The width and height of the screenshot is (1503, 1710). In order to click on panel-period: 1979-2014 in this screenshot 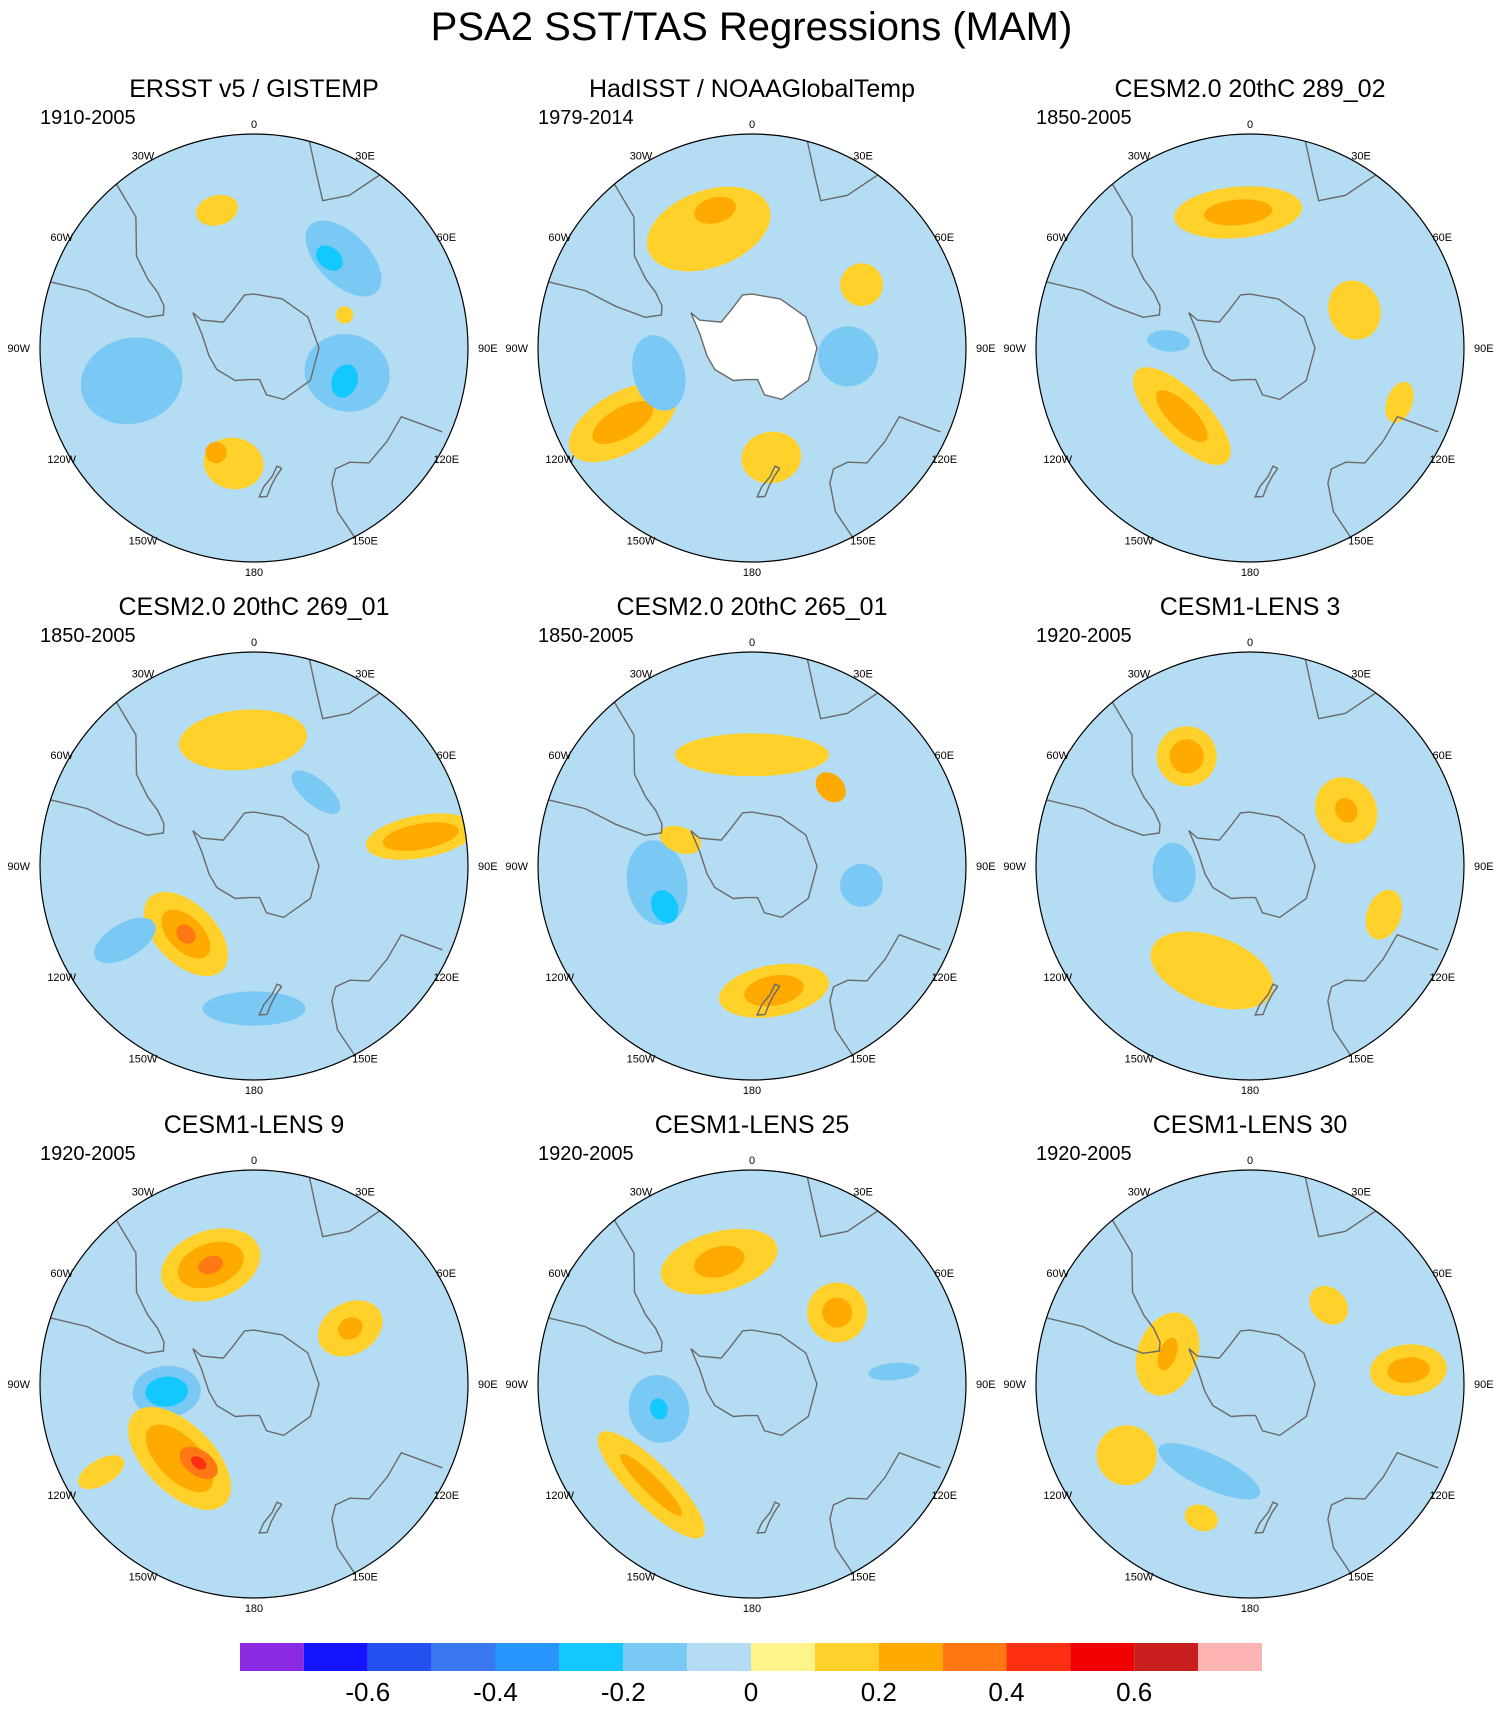, I will do `click(586, 118)`.